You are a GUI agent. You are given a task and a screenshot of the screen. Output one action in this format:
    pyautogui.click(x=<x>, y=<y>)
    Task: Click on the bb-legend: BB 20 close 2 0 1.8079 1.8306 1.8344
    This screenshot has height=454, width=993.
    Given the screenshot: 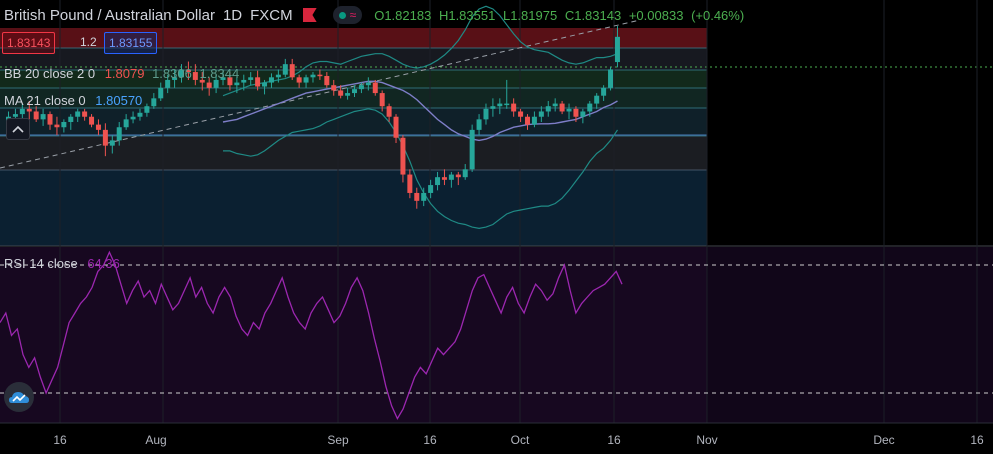 What is the action you would take?
    pyautogui.click(x=121, y=73)
    